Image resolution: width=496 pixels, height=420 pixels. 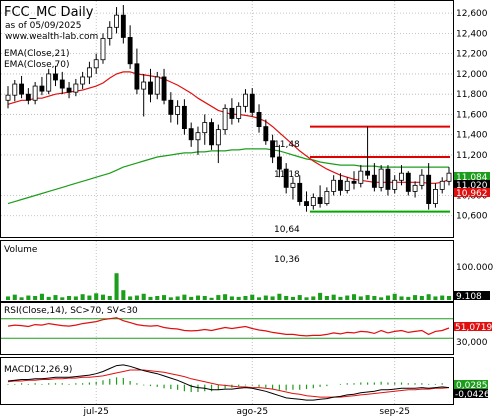 What do you see at coordinates (252, 412) in the screenshot?
I see `date-tick-label: ago-25` at bounding box center [252, 412].